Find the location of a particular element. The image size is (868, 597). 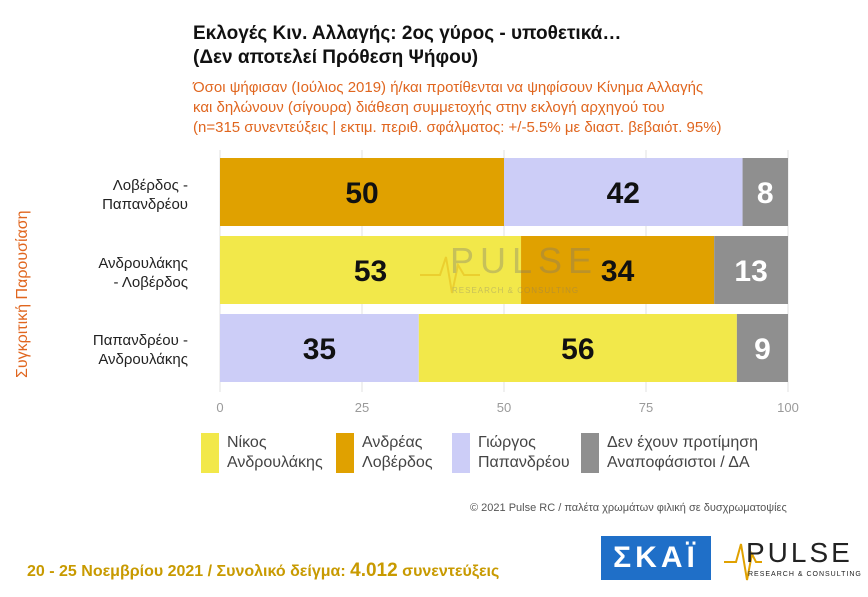

row-label-line-2: - Λοβέρδος is located at coordinates (150, 282).